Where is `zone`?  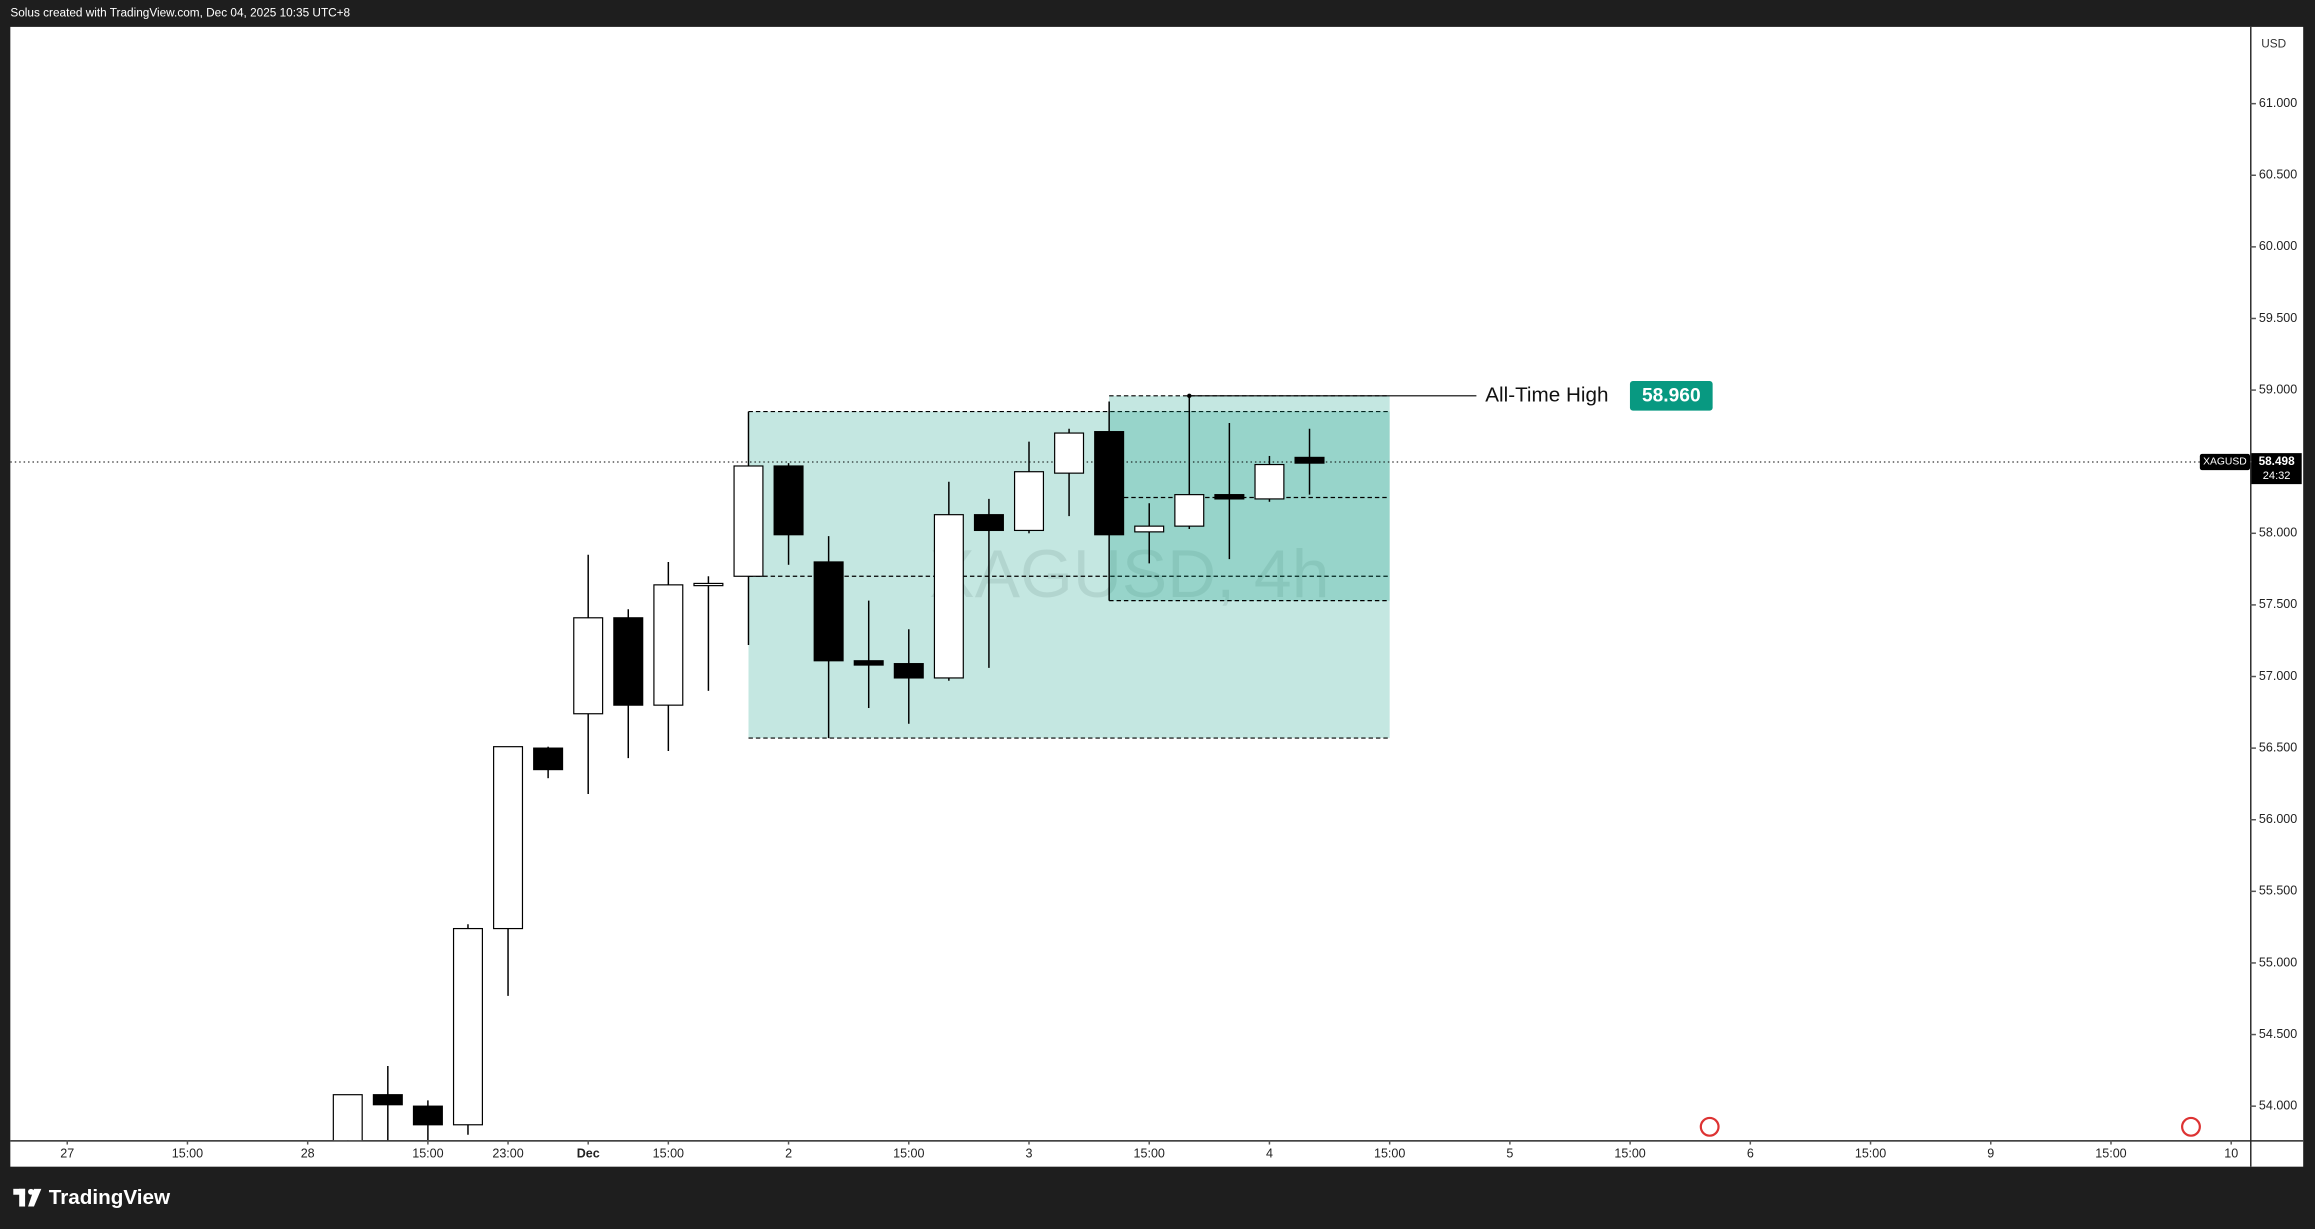
zone is located at coordinates (1249, 498).